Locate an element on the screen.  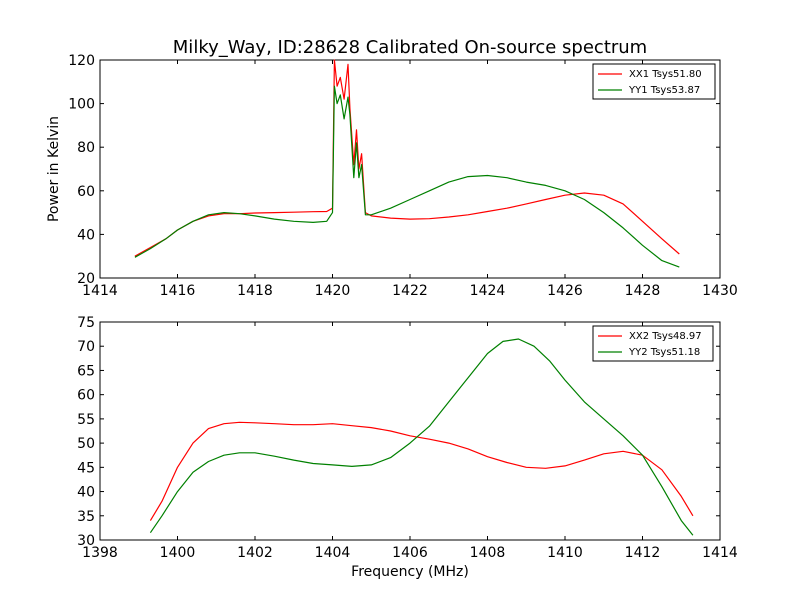
top-legend-box is located at coordinates (654, 81).